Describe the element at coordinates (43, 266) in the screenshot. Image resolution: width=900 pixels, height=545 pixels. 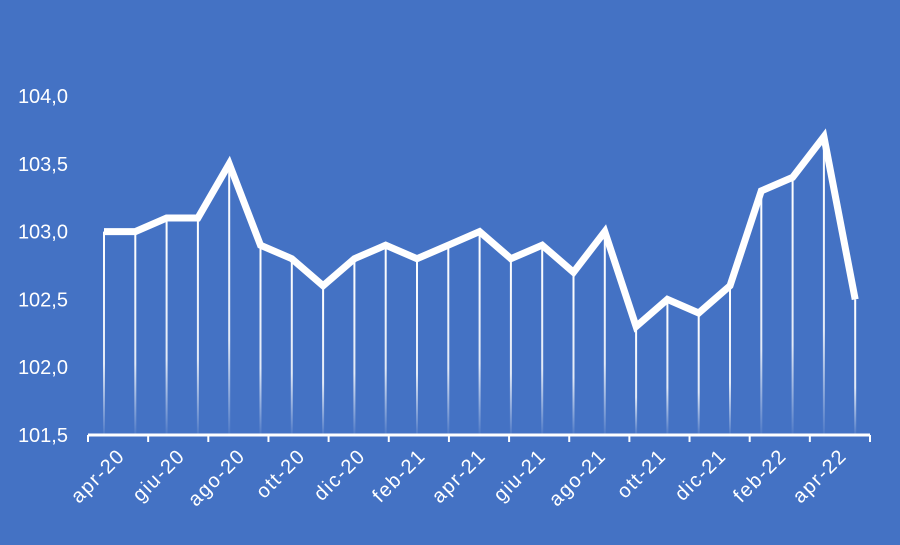
I see `y-axis-labels: 101,5 102,0 102,5 103,0 103,5 104,0` at that location.